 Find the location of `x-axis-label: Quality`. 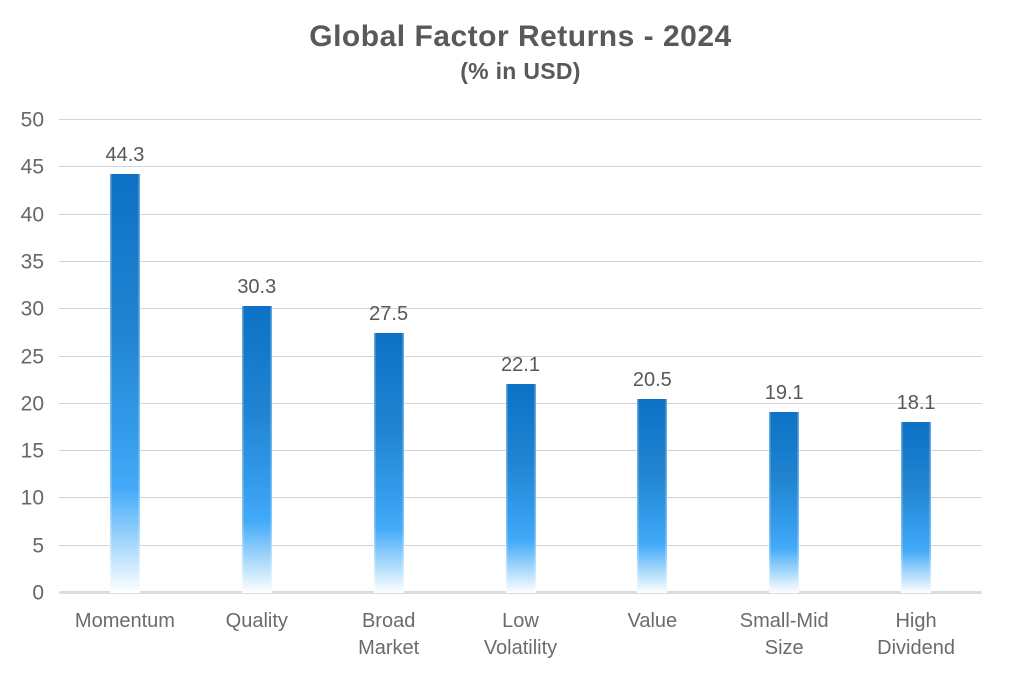

x-axis-label: Quality is located at coordinates (256, 621).